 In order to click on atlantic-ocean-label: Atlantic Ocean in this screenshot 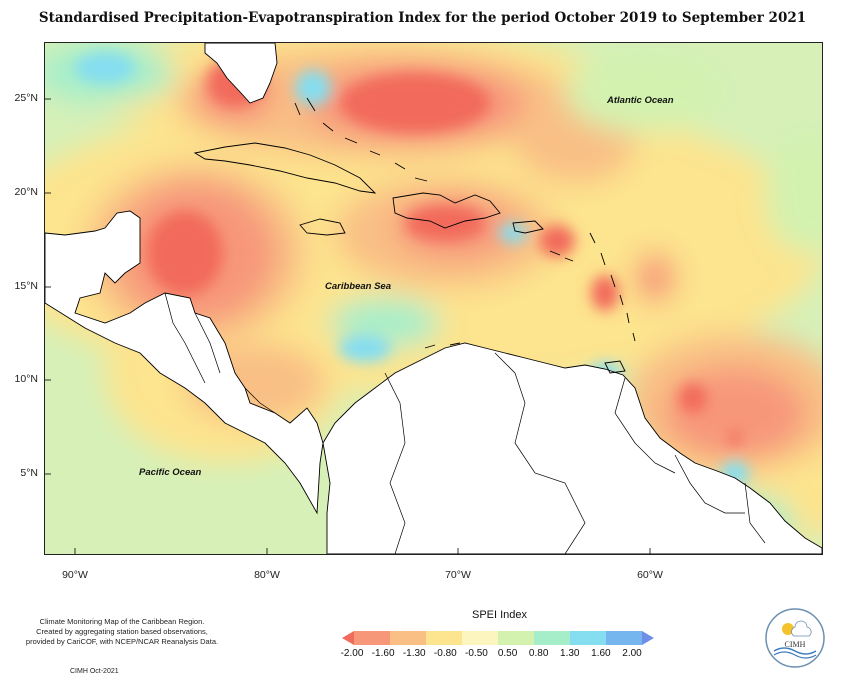, I will do `click(640, 100)`.